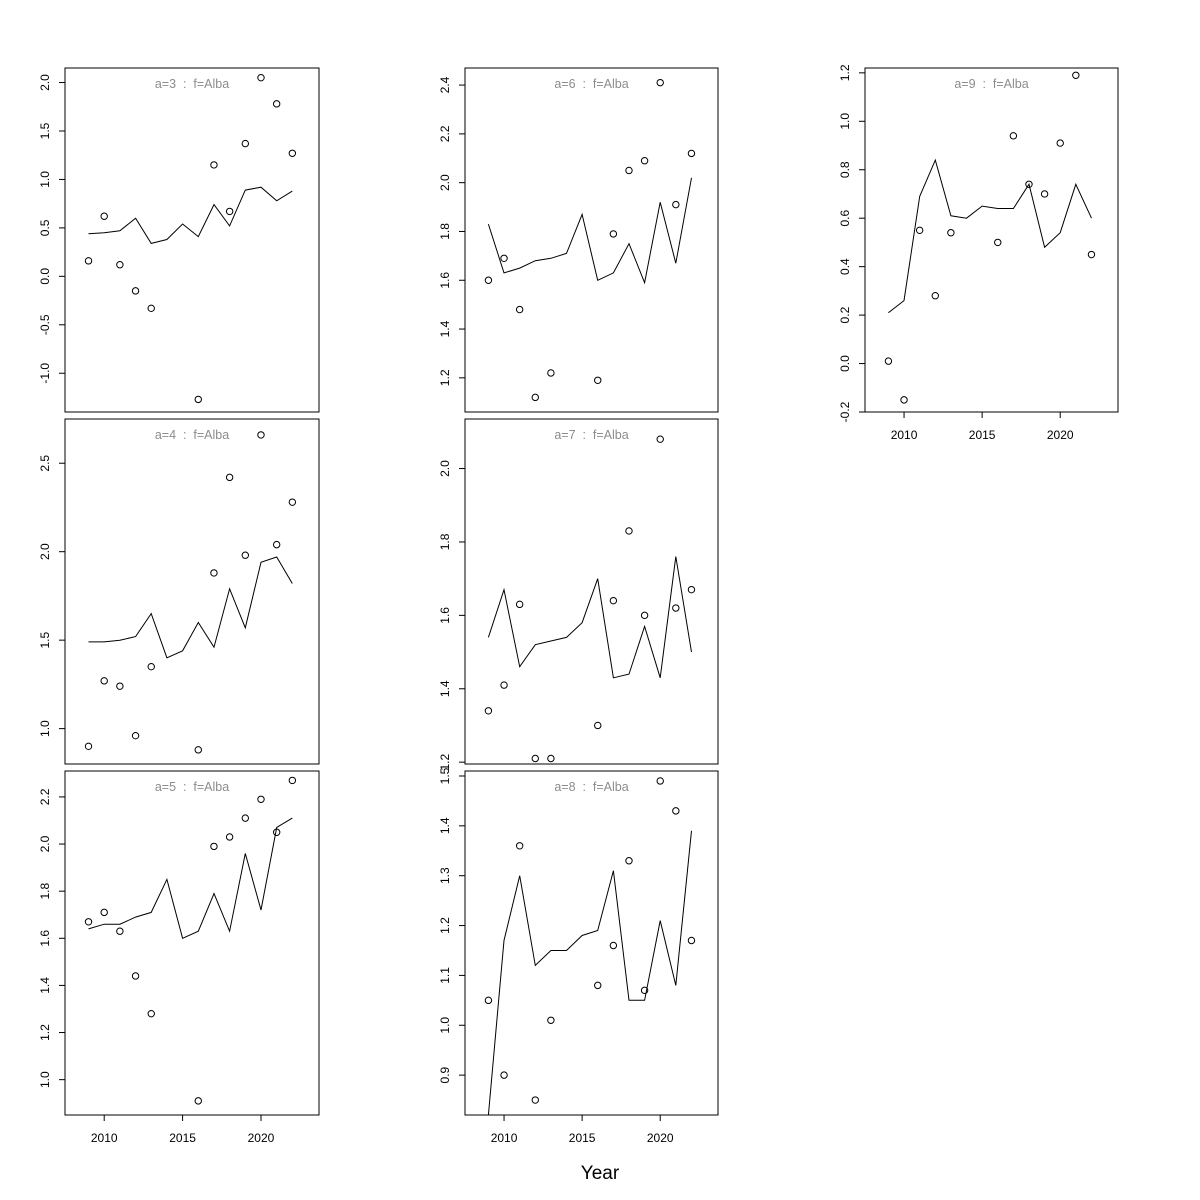  I want to click on y-axis: -0.2 0.0 0.2 0.4 0.6 0.8 1.0 1.2, so click(851, 243).